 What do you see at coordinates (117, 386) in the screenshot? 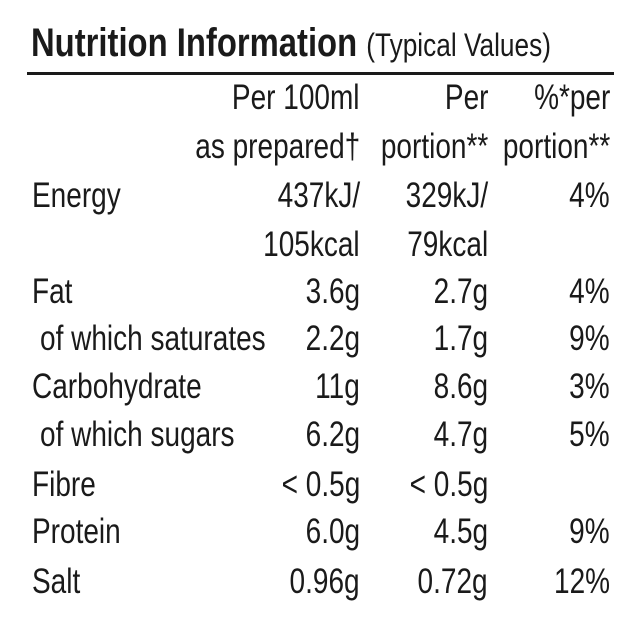
I see `row-label: Carbohydrate` at bounding box center [117, 386].